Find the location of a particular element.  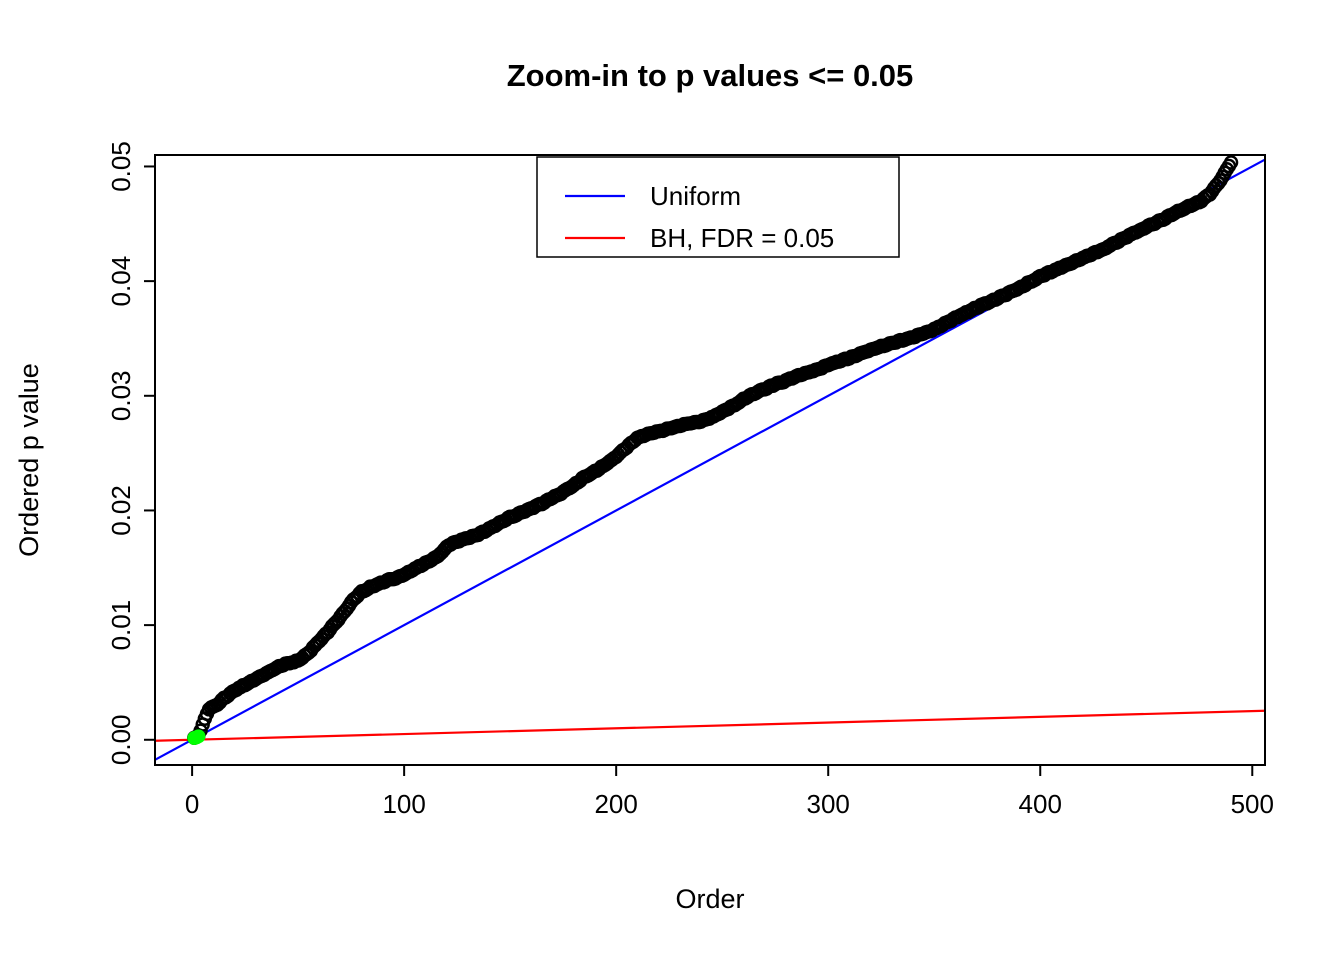

y-tick-label: 0.05 is located at coordinates (121, 166).